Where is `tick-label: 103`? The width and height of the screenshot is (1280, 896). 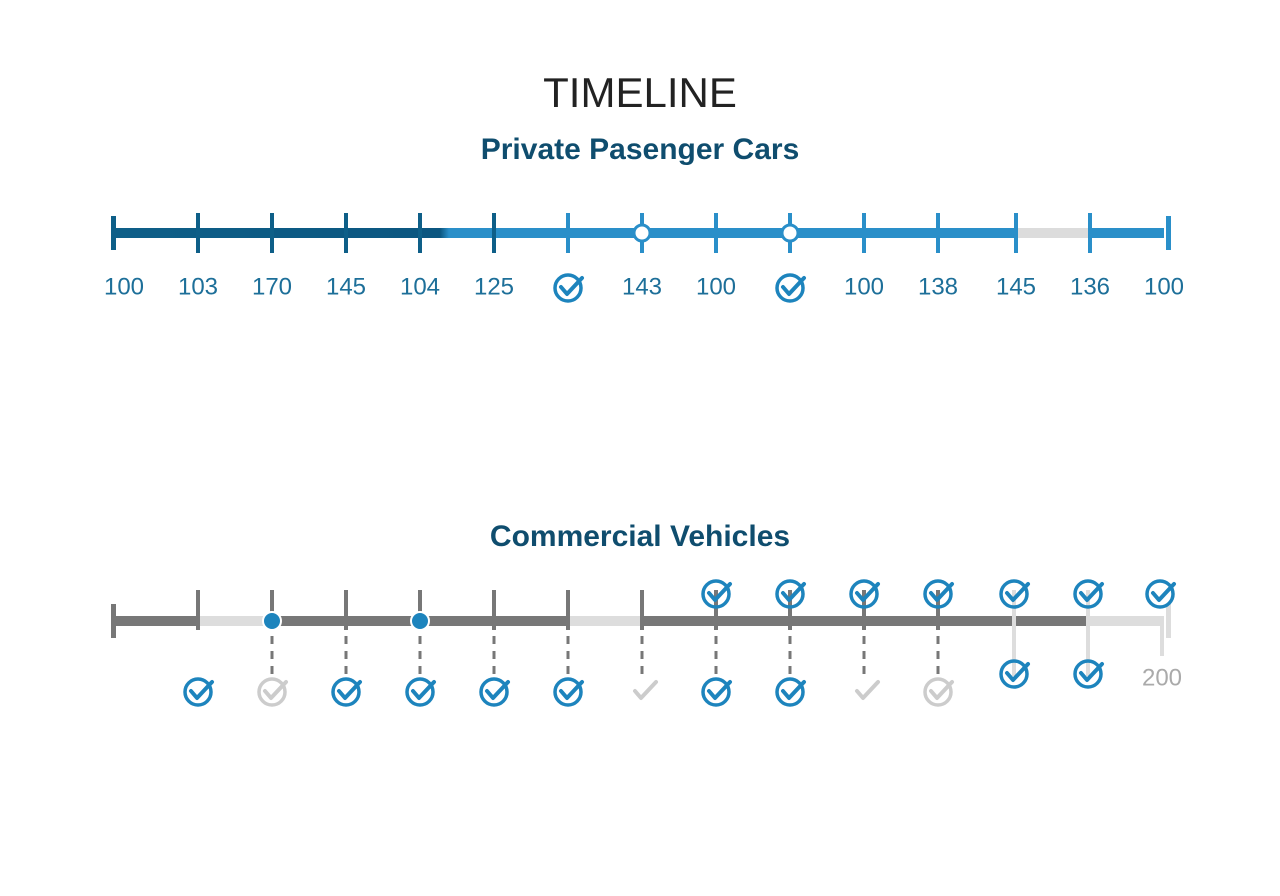 tick-label: 103 is located at coordinates (198, 286).